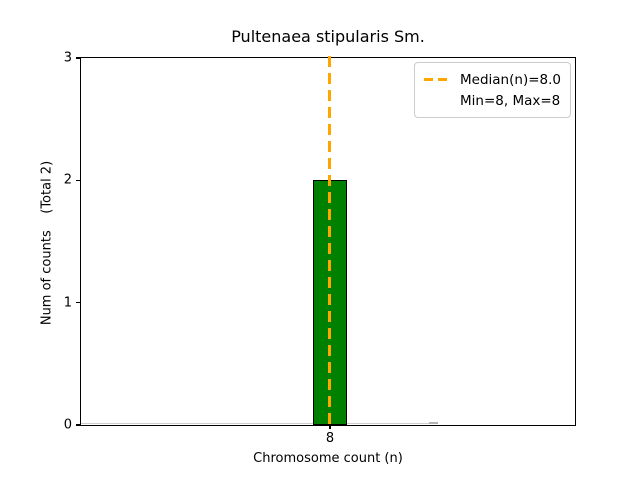 The image size is (640, 480). I want to click on y-tick-label: 2, so click(67, 180).